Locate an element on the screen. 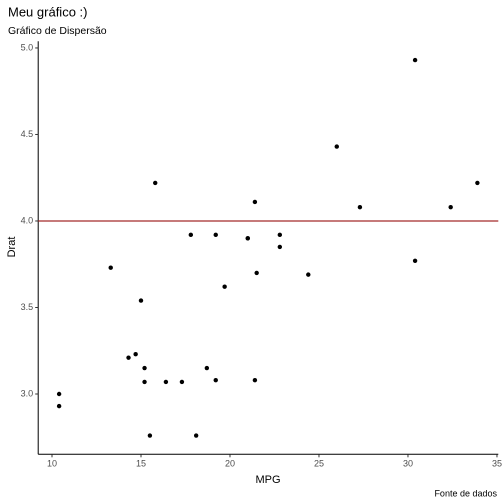  x-tick-label: 35 is located at coordinates (497, 464).